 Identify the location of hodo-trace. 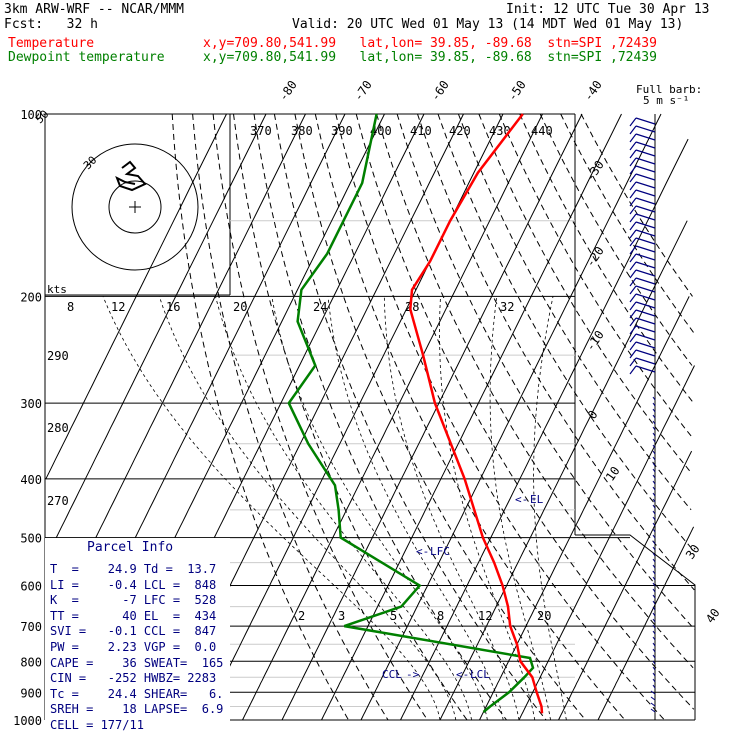
(131, 176).